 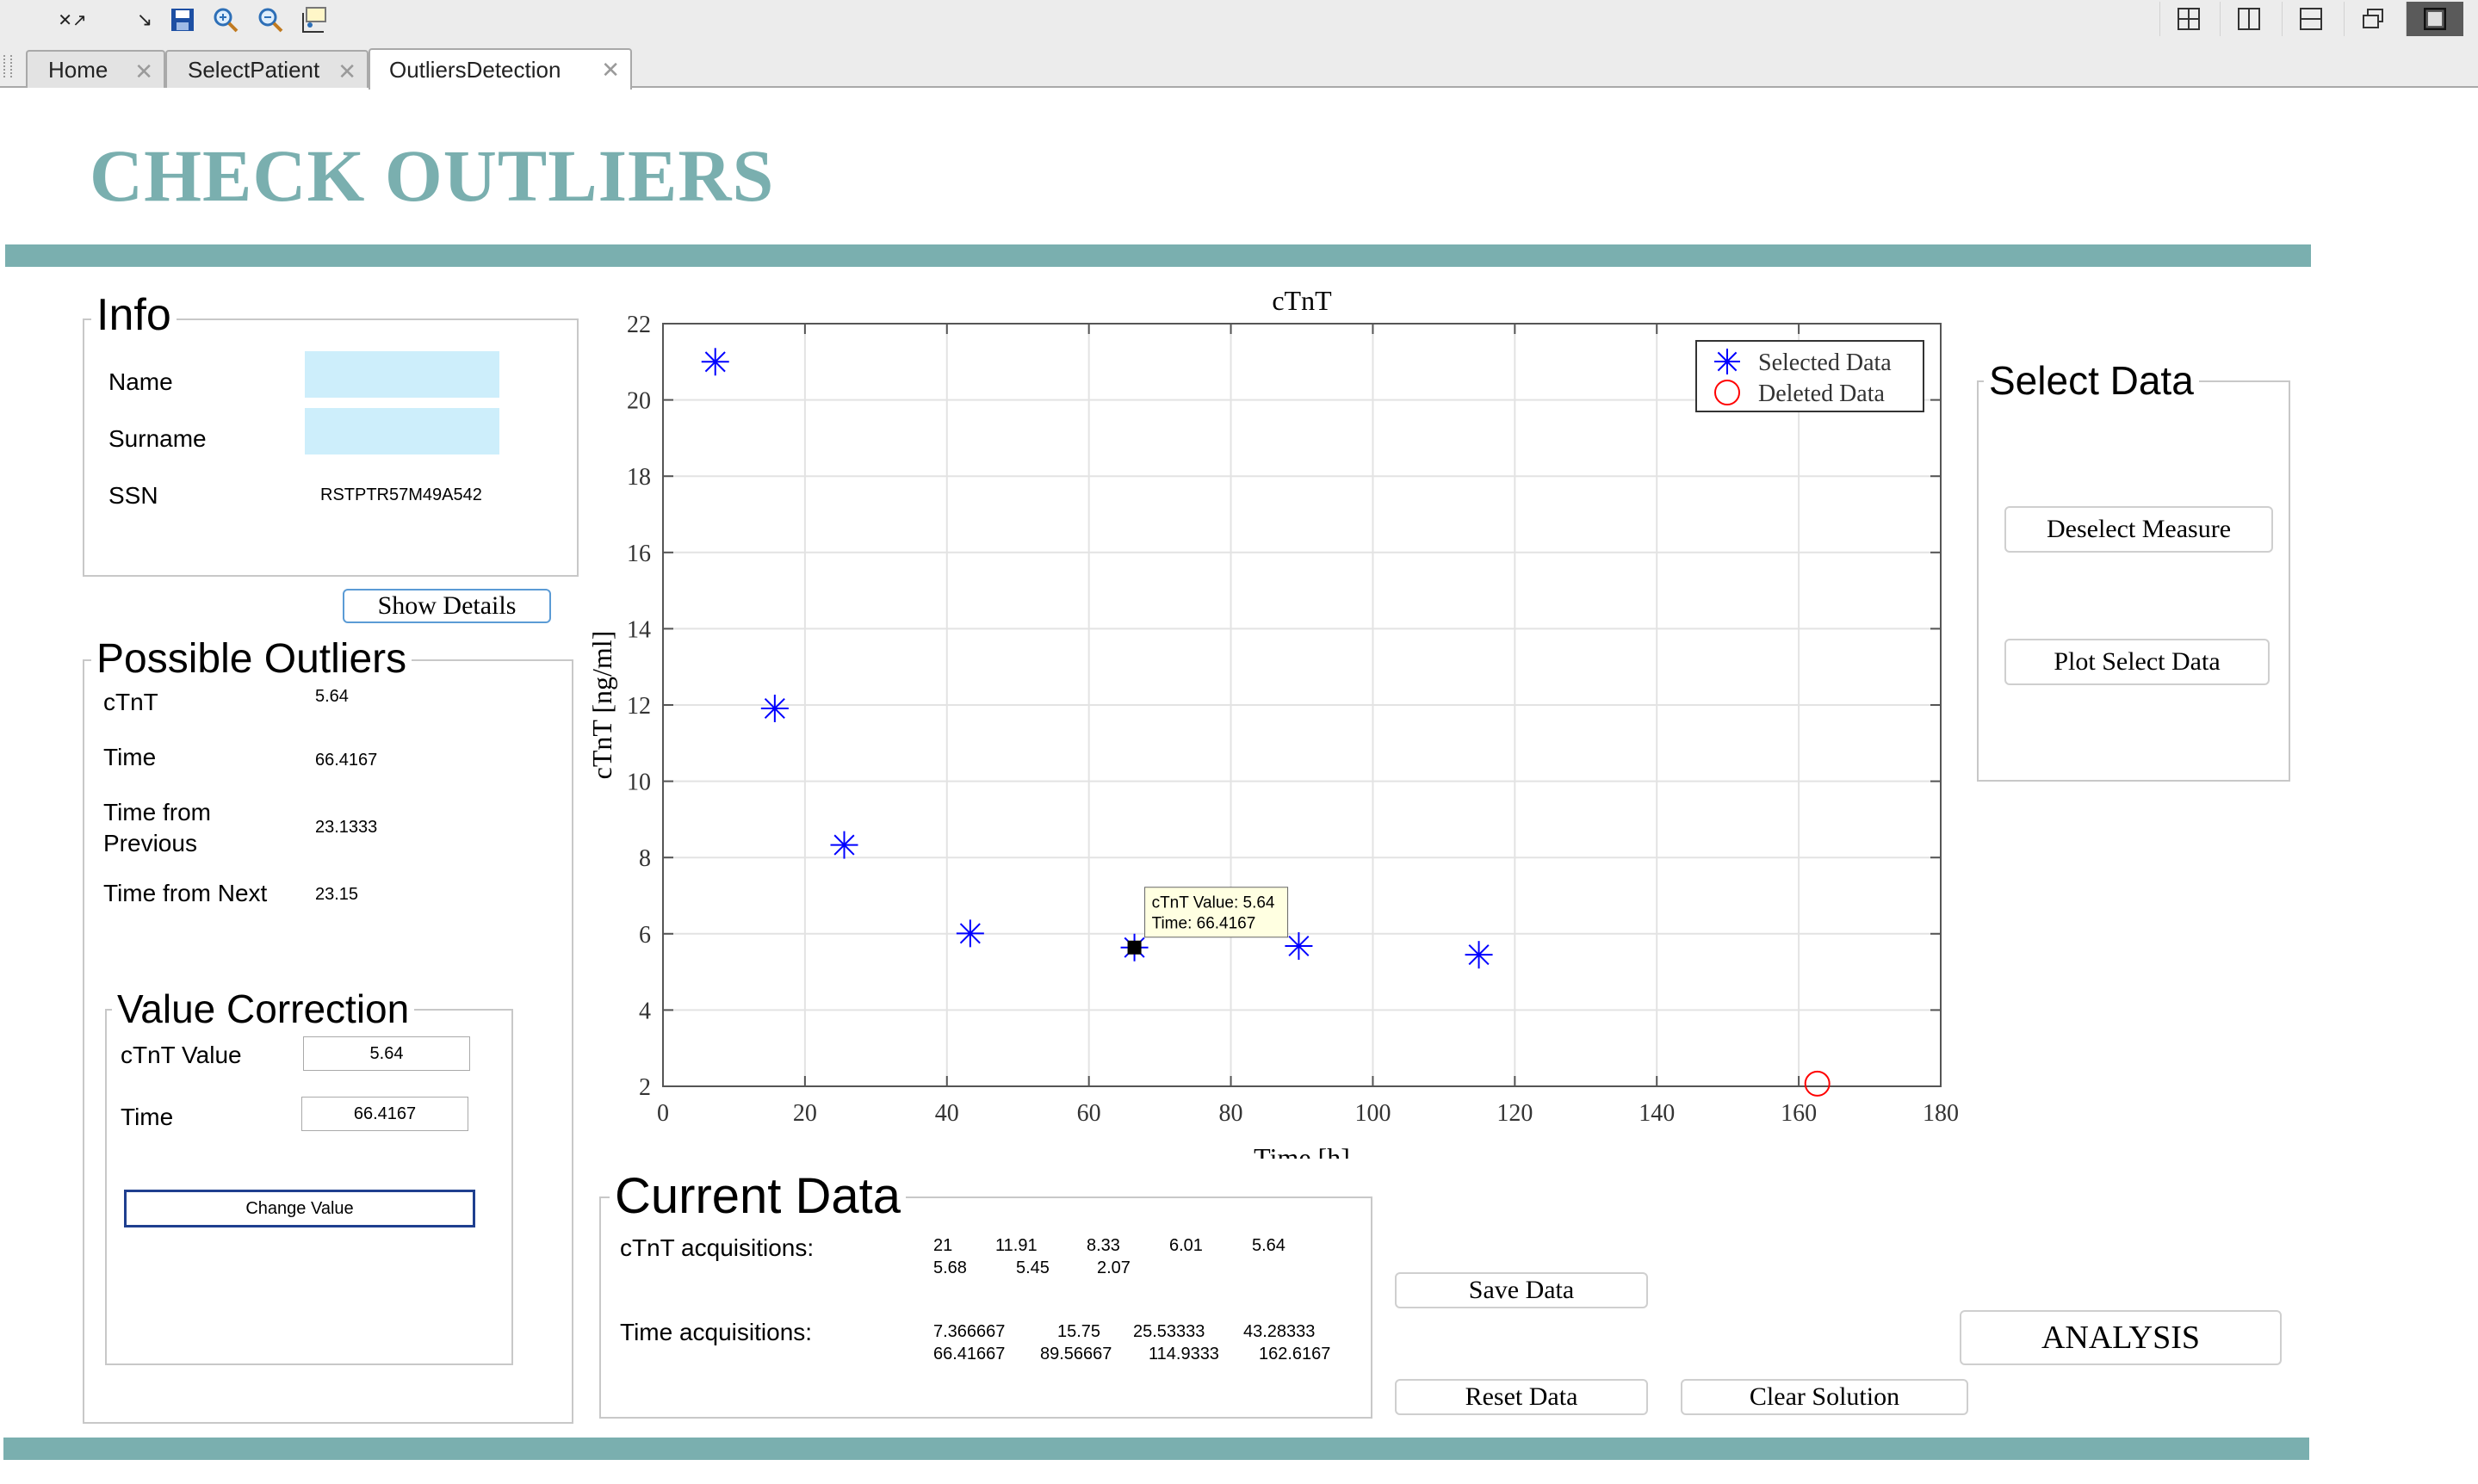 I want to click on surname-label: Surname, so click(x=157, y=438).